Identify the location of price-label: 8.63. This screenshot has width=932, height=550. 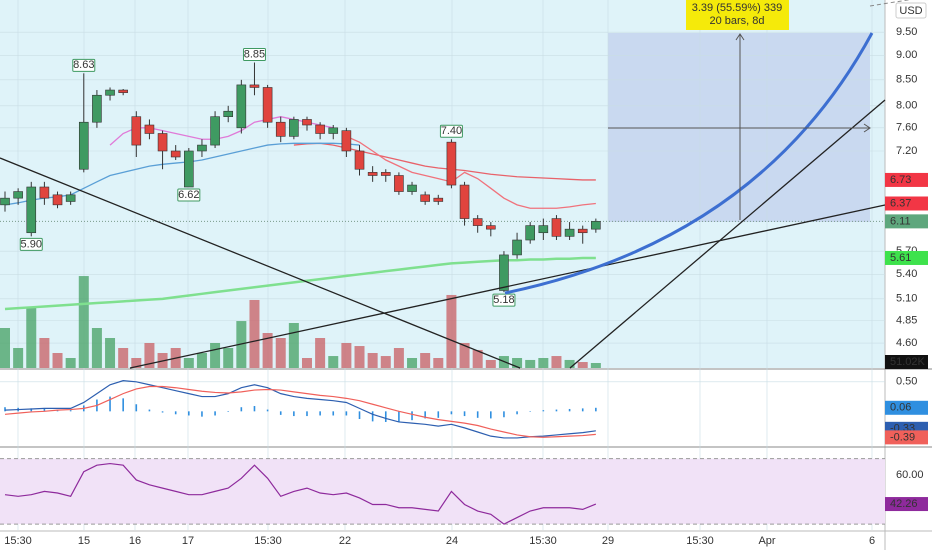
(83, 65).